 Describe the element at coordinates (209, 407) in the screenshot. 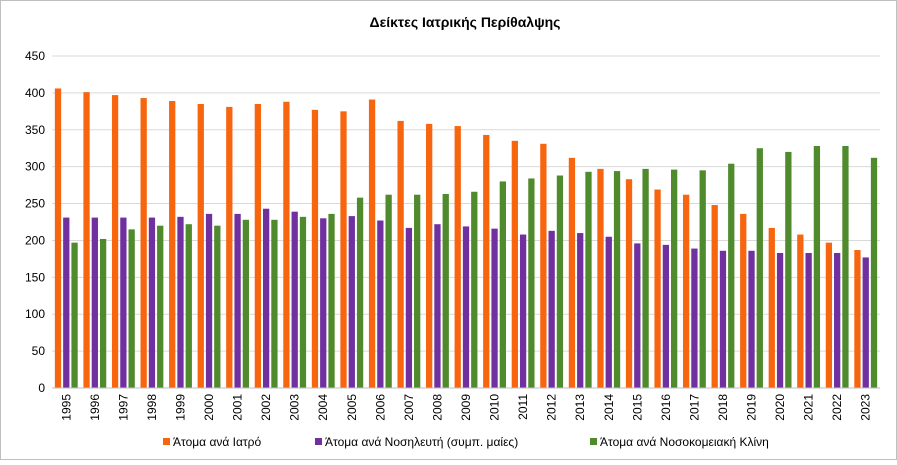

I see `x-tick-label: 2000` at that location.